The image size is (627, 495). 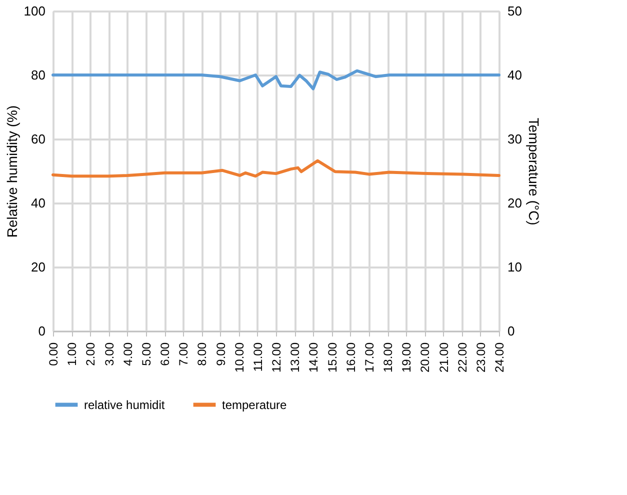 I want to click on y-tick-label: 100, so click(x=35, y=11).